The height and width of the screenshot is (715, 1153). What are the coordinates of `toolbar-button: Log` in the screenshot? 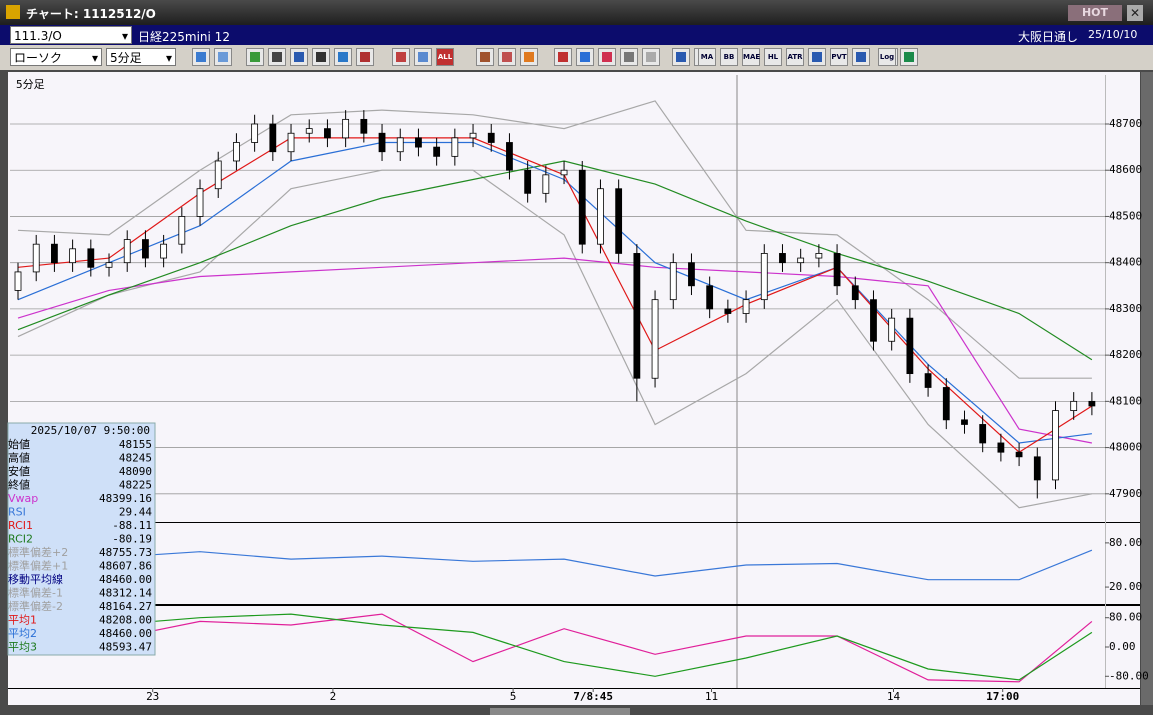 It's located at (887, 57).